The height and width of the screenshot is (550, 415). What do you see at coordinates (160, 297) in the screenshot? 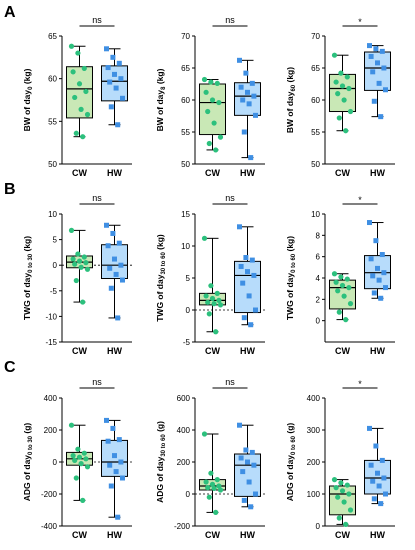
I see `y-axis-label-main: TWG of day` at bounding box center [160, 297].